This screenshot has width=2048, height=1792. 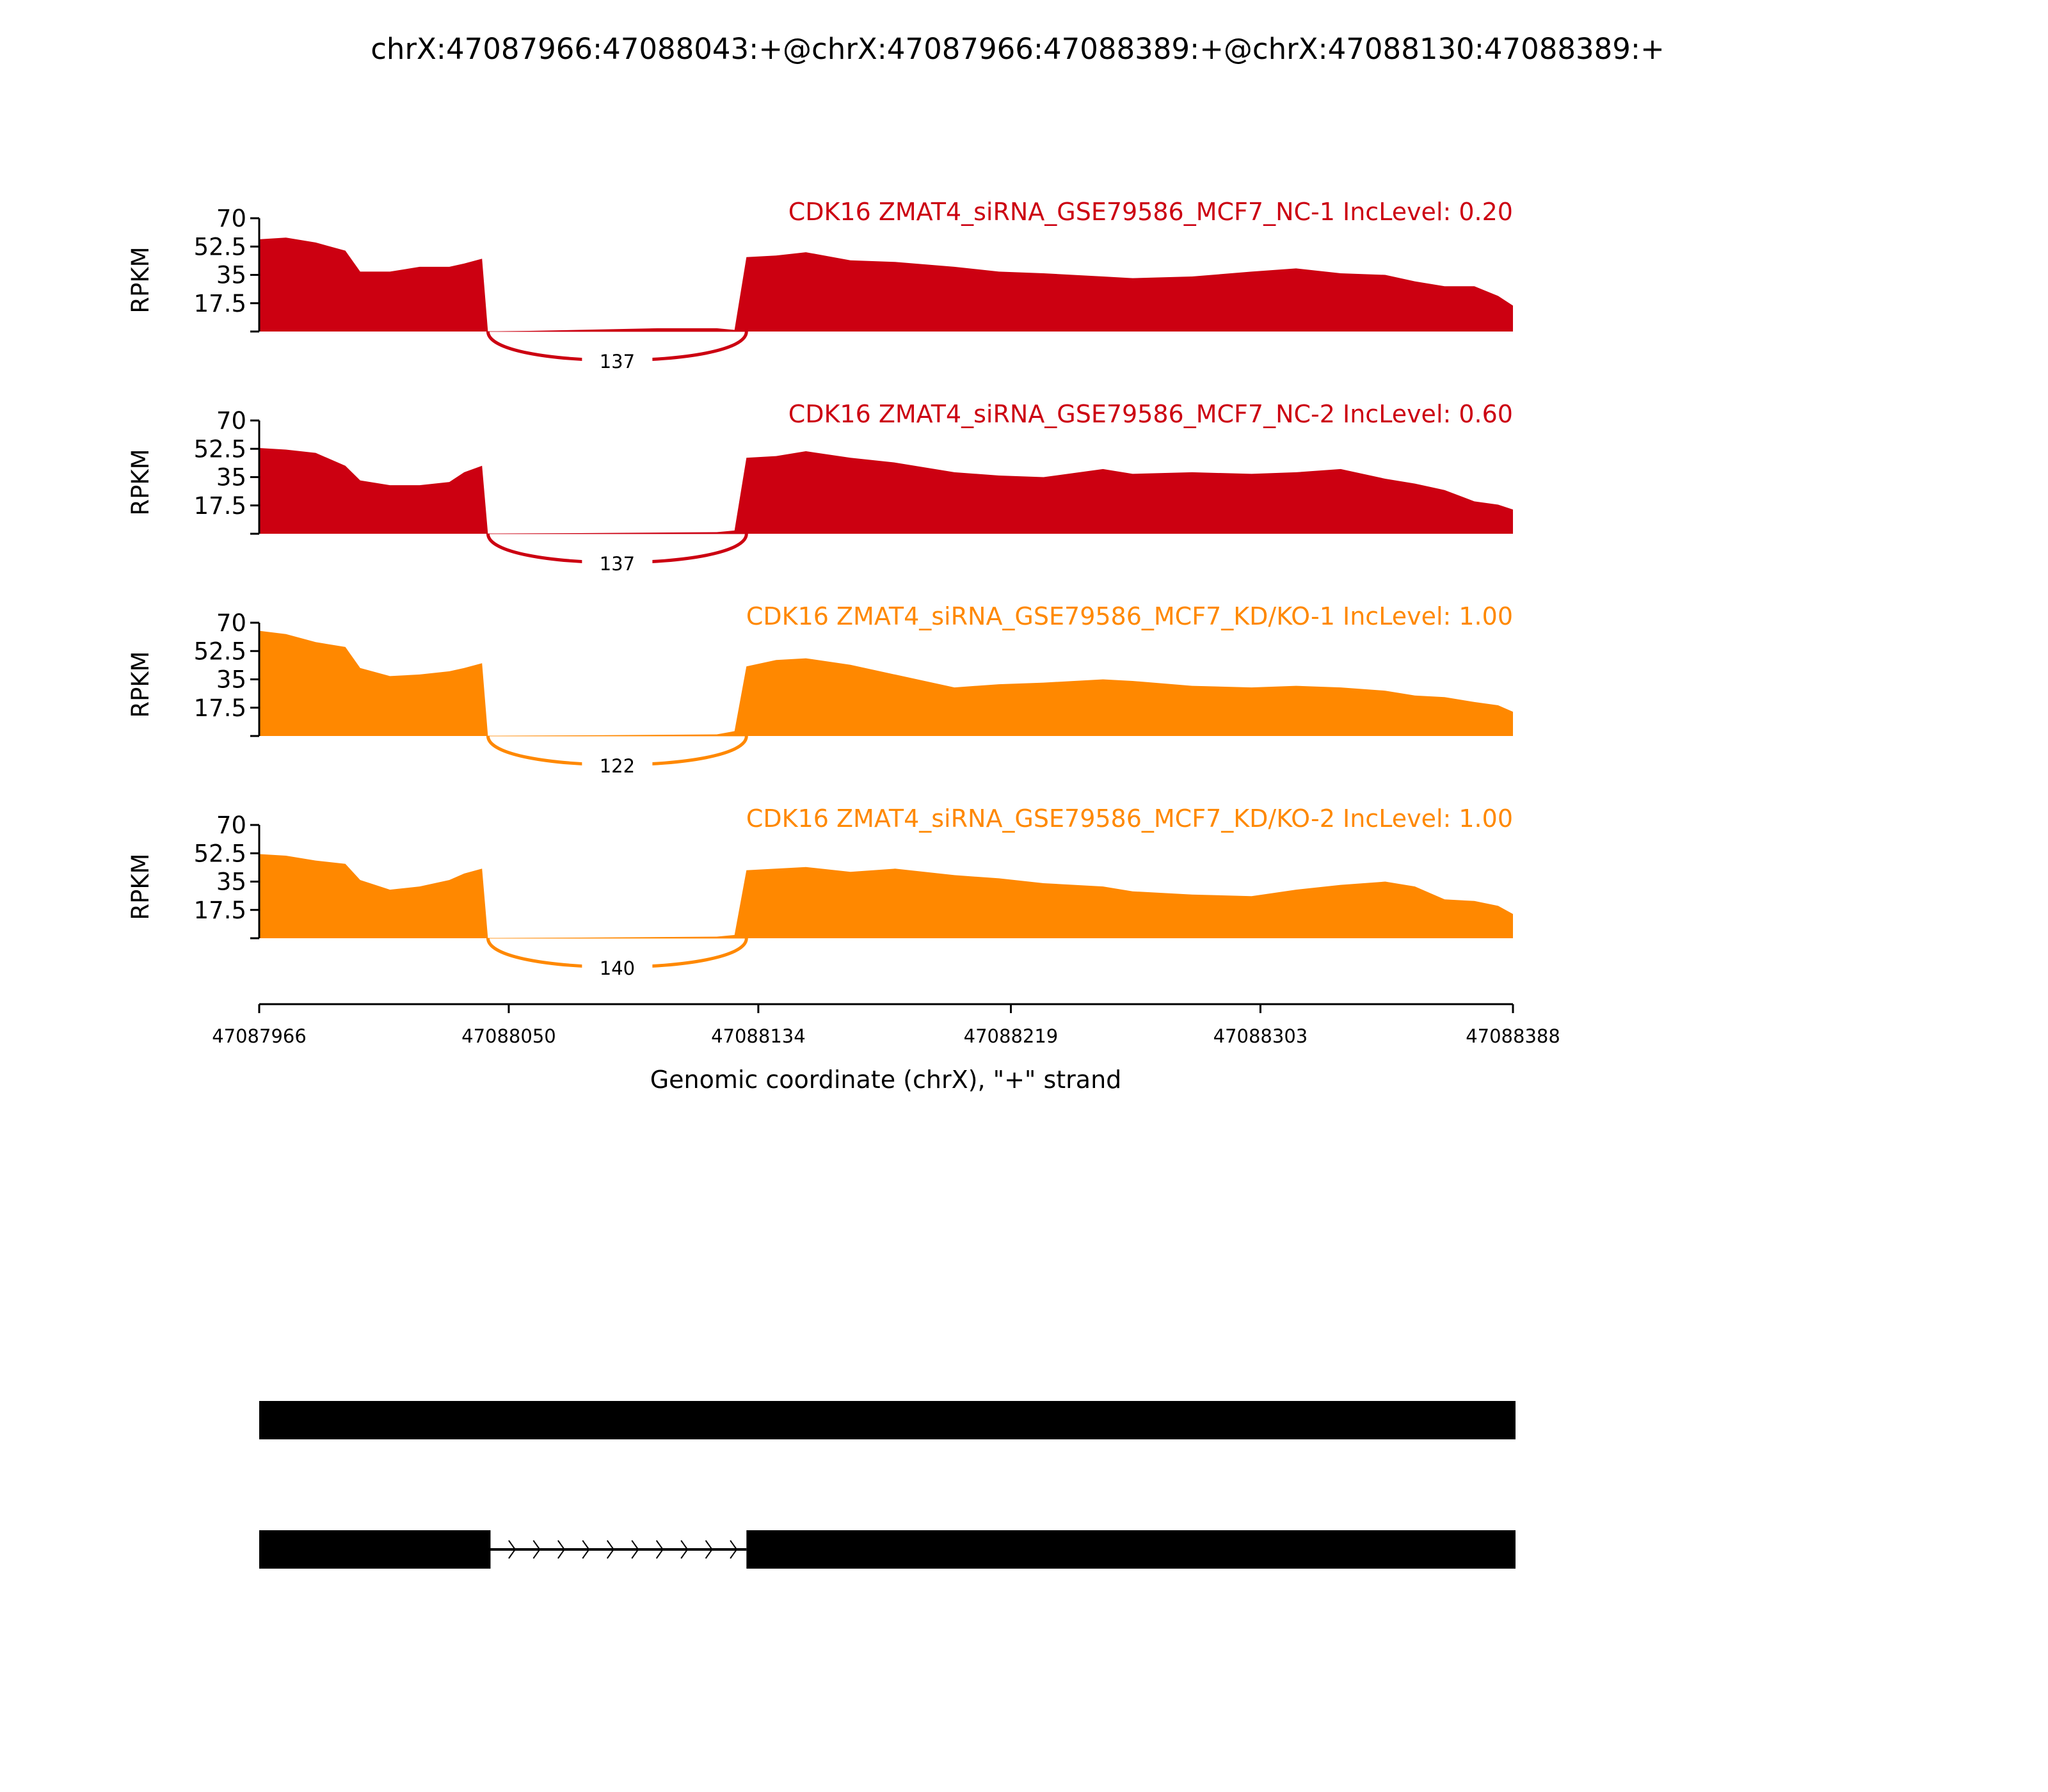 I want to click on junction-count: 140, so click(x=617, y=968).